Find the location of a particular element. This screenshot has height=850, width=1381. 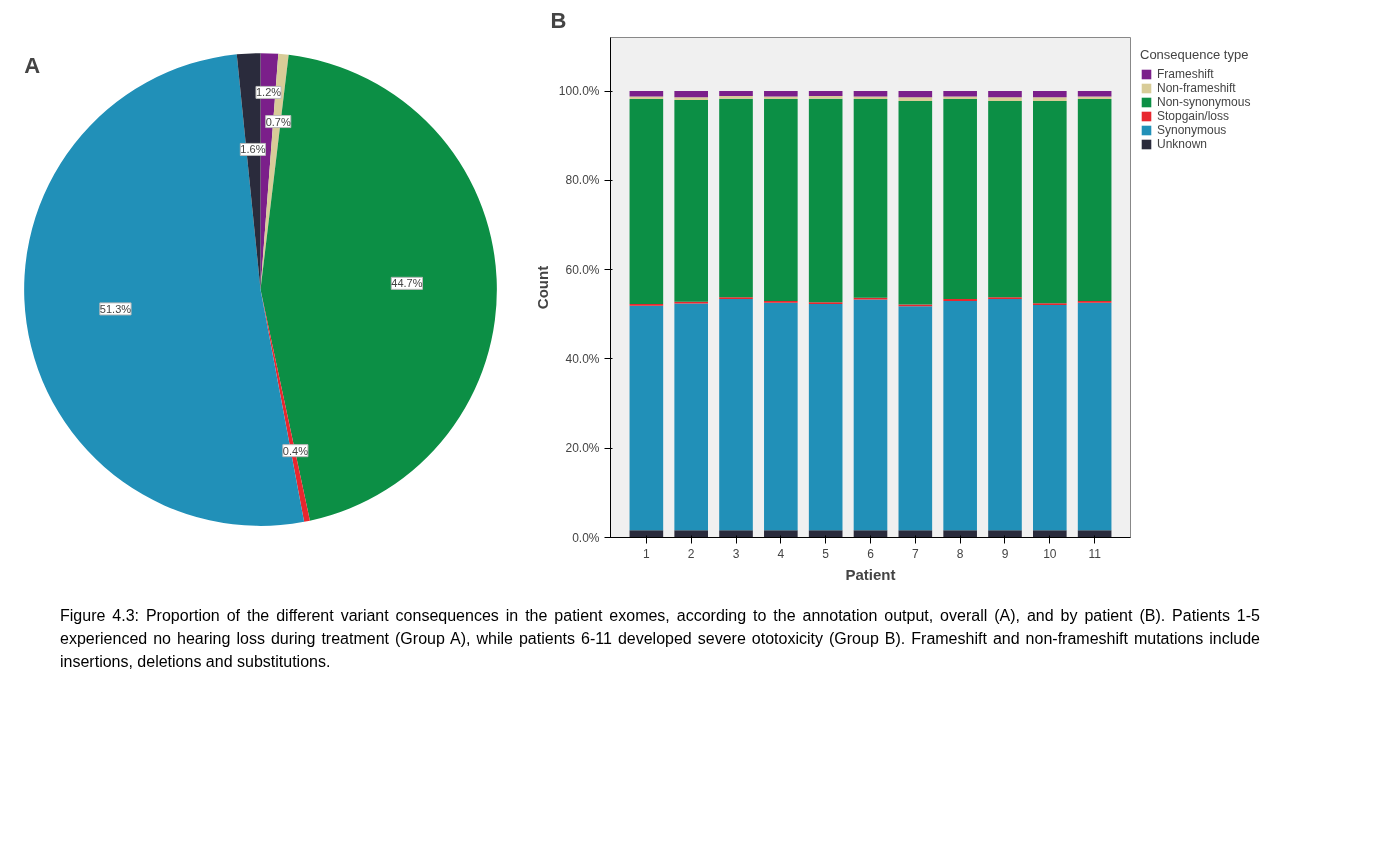

data-label: 1.2% is located at coordinates (268, 92).